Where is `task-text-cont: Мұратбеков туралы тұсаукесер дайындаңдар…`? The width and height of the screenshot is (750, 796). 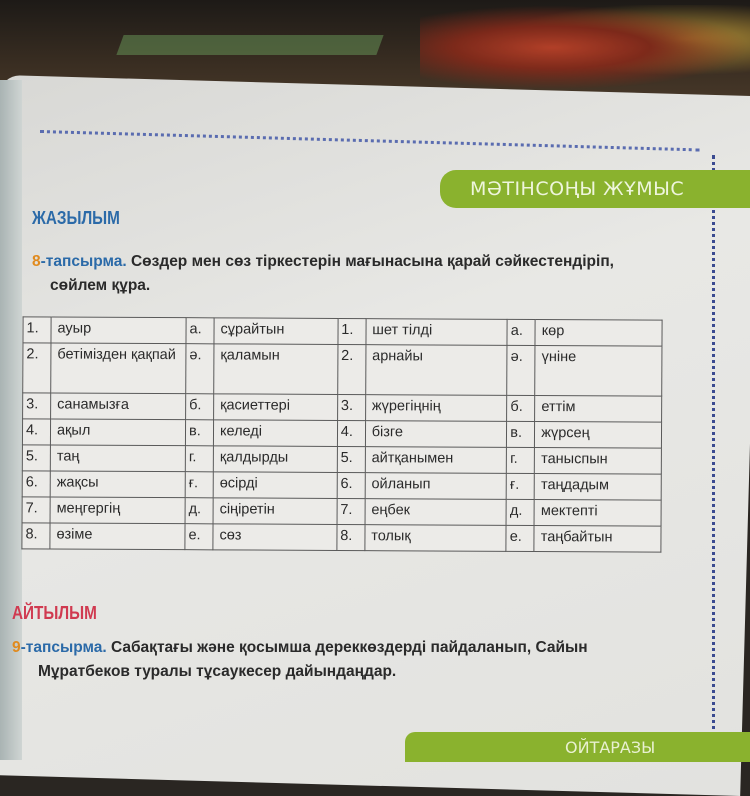 task-text-cont: Мұратбеков туралы тұсаукесер дайындаңдар… is located at coordinates (217, 671).